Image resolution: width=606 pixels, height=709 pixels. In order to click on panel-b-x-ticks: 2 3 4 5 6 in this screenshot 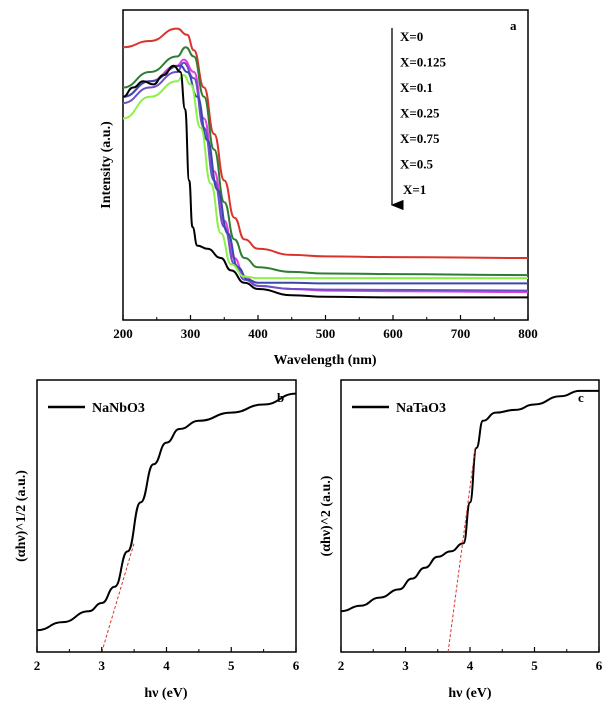, I will do `click(167, 660)`.